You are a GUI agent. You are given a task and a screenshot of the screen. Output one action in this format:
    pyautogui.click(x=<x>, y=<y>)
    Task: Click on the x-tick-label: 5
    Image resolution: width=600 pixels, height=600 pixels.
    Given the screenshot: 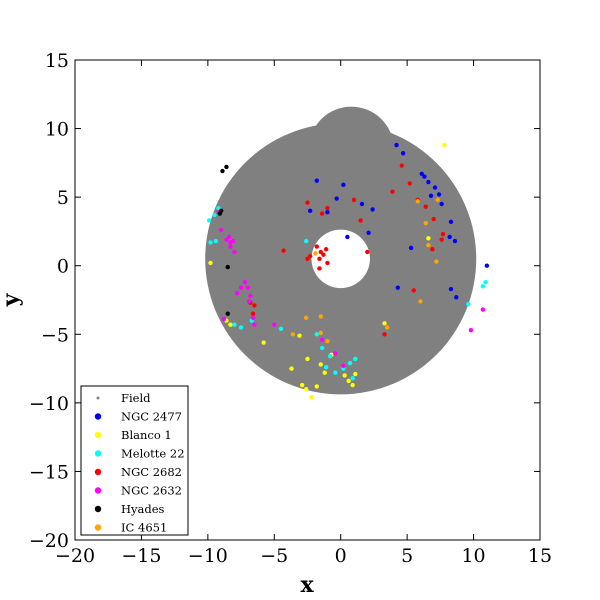 What is the action you would take?
    pyautogui.click(x=407, y=556)
    